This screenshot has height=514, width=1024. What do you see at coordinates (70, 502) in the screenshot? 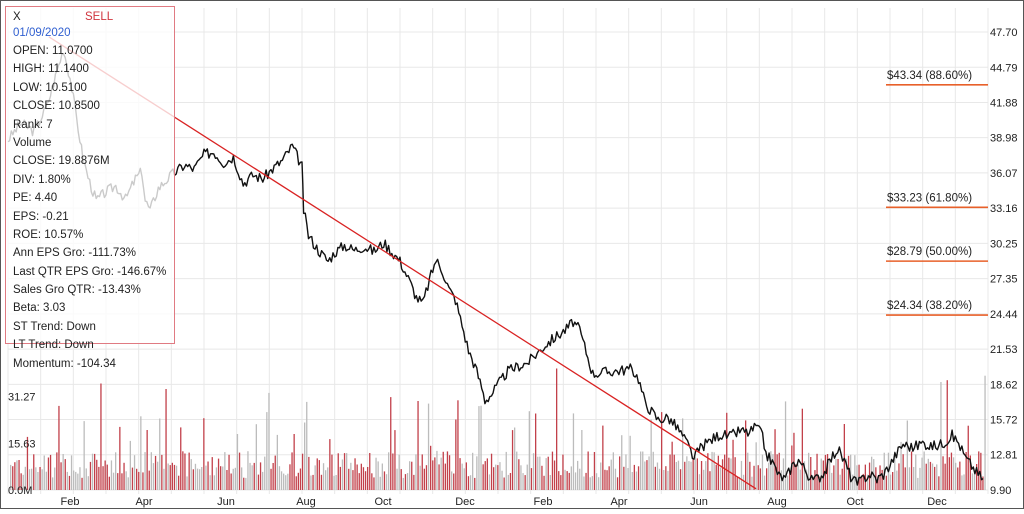
I see `month-tick-label: Feb` at bounding box center [70, 502].